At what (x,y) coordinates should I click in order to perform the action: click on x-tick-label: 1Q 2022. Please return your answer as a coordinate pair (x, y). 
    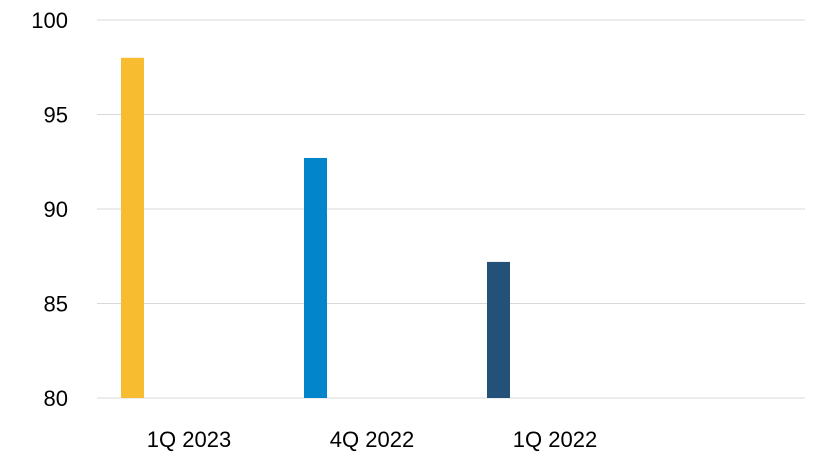
    Looking at the image, I should click on (555, 439).